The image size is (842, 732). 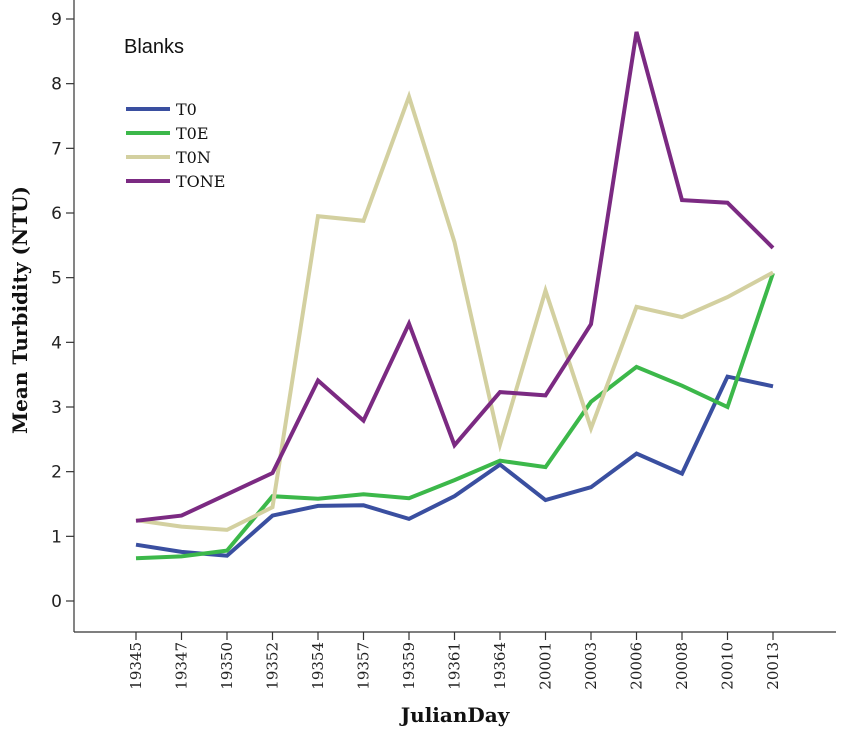 I want to click on x-tick-label: 19347, so click(x=182, y=666).